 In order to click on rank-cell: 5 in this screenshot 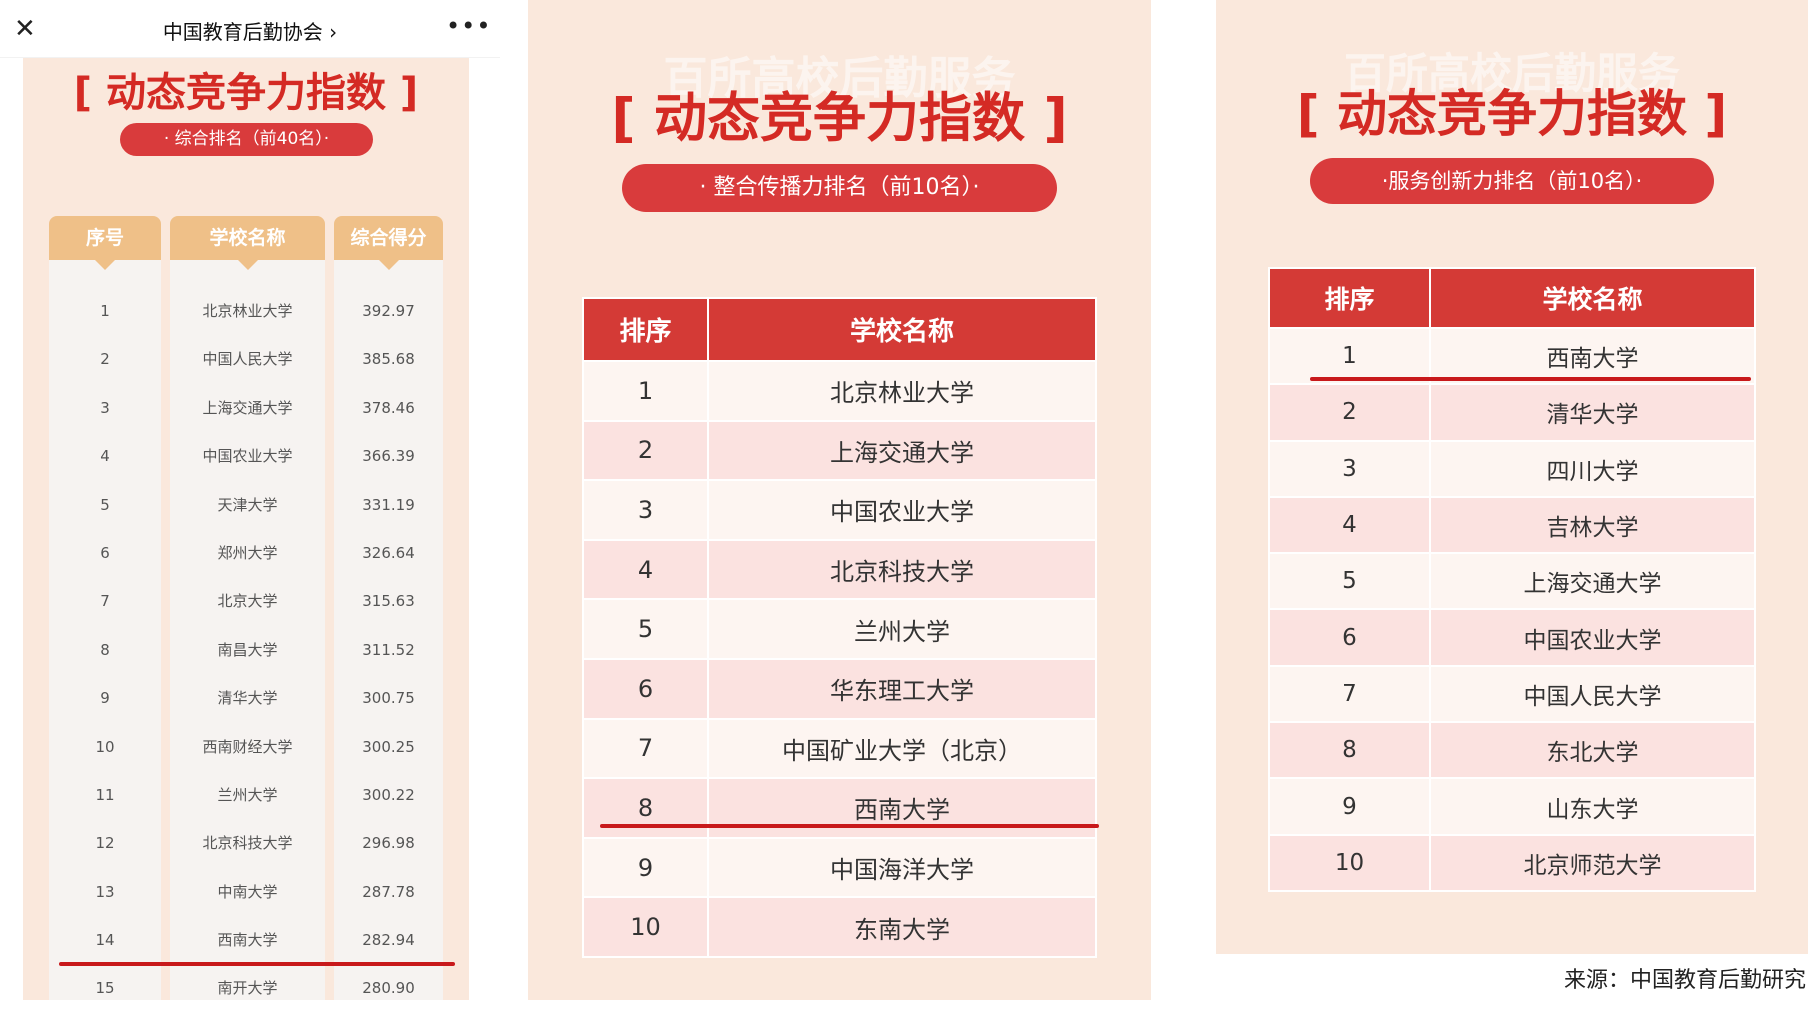, I will do `click(105, 504)`.